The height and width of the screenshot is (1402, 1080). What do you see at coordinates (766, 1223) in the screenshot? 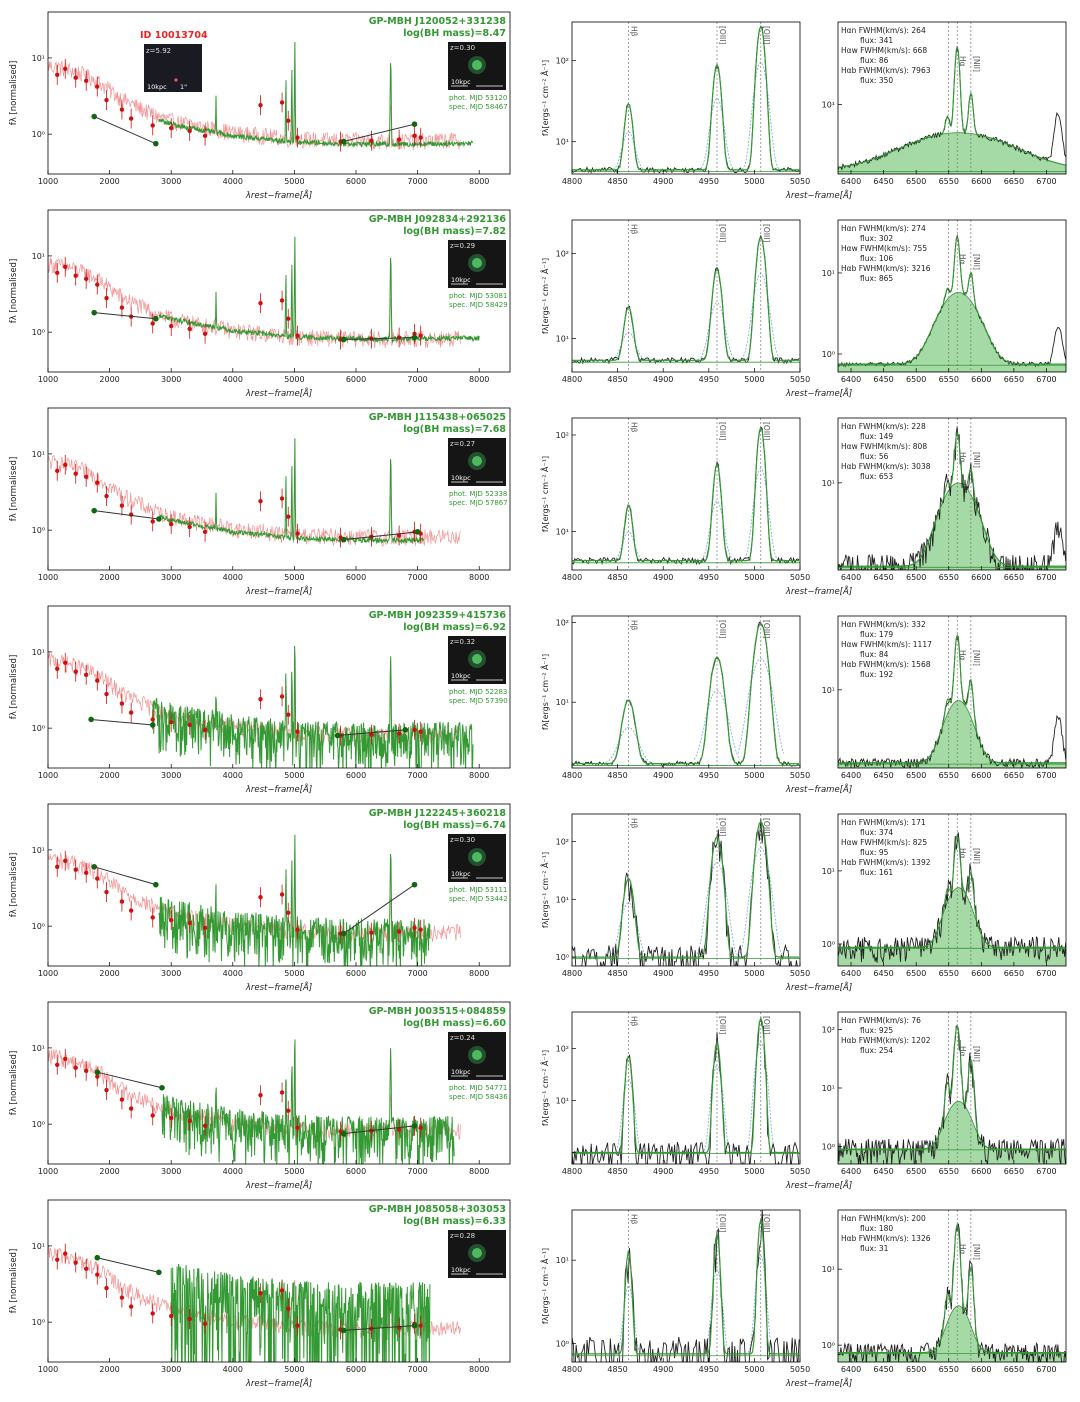
I see `hb-line-label: [OIII]` at bounding box center [766, 1223].